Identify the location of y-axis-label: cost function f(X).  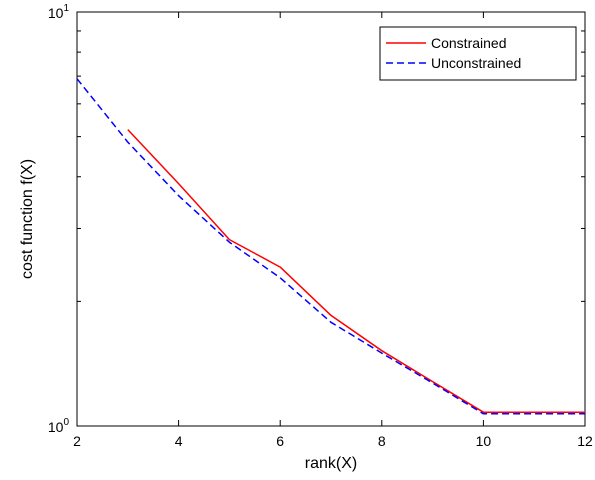
(27, 219).